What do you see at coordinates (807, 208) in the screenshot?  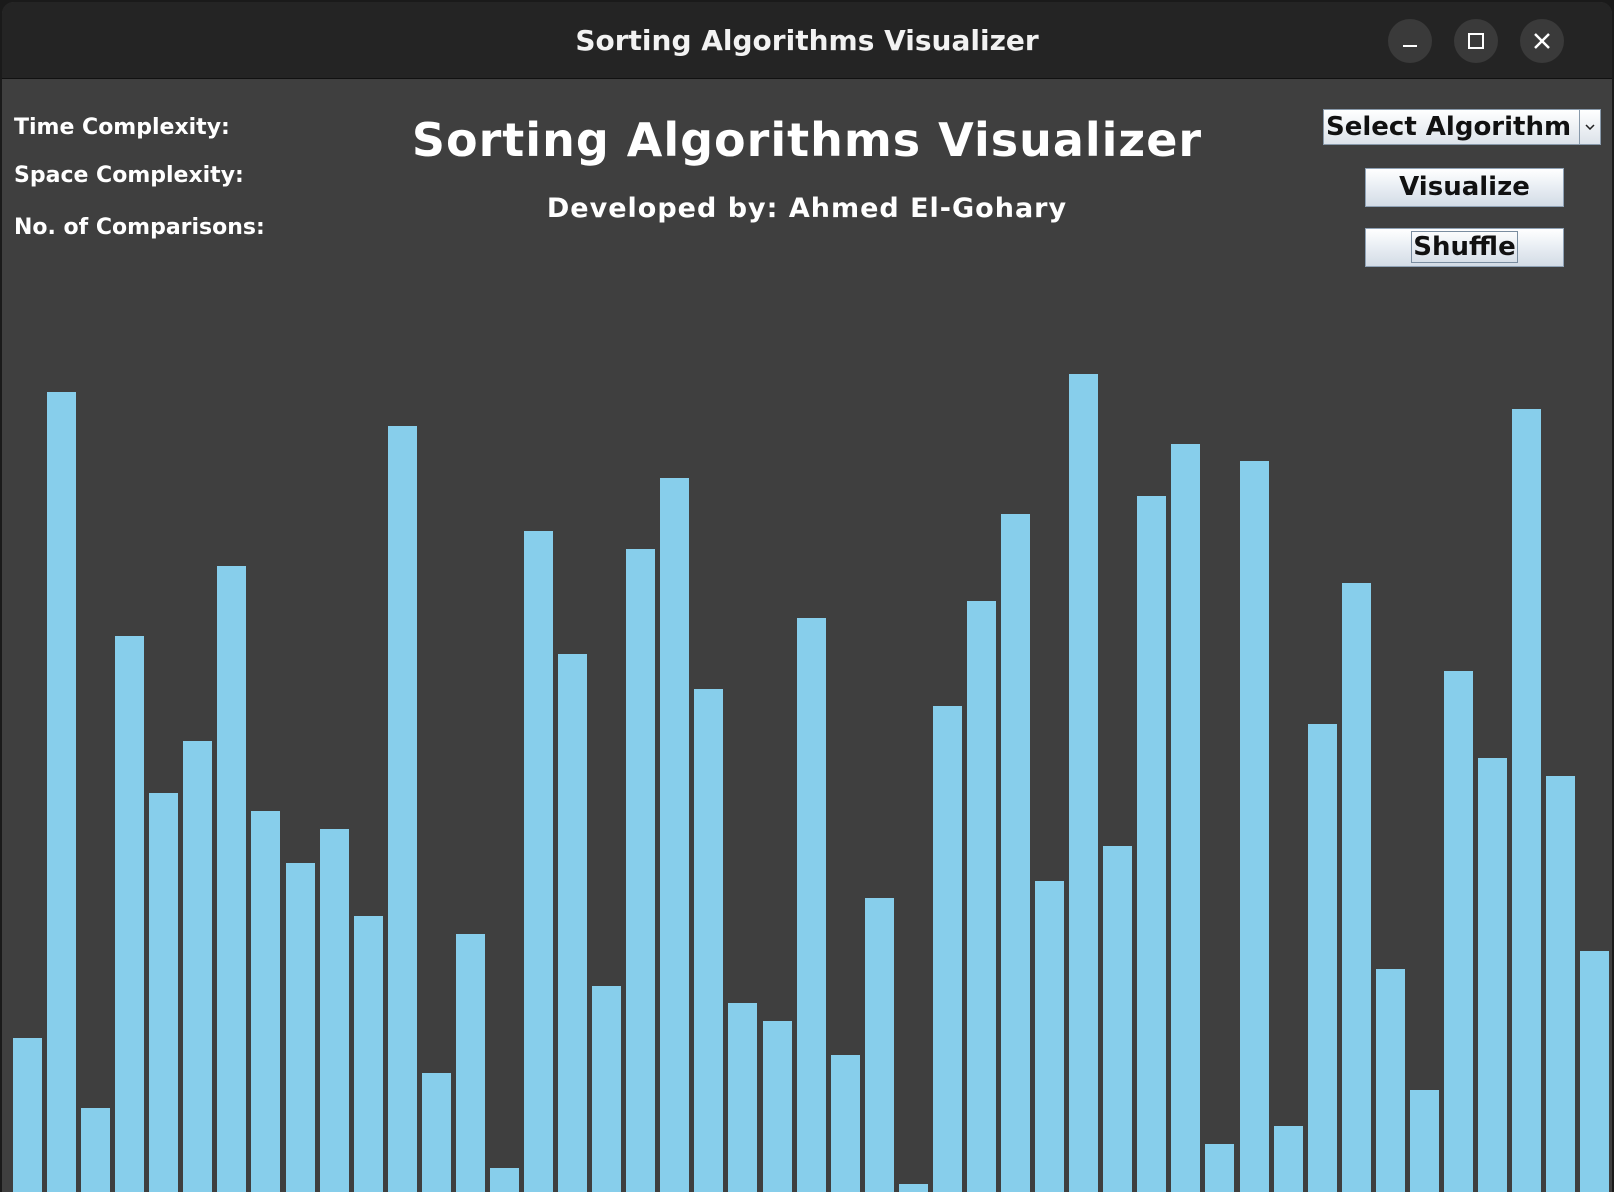 I see `developer-credit: Developed by: Ahmed El-Gohary` at bounding box center [807, 208].